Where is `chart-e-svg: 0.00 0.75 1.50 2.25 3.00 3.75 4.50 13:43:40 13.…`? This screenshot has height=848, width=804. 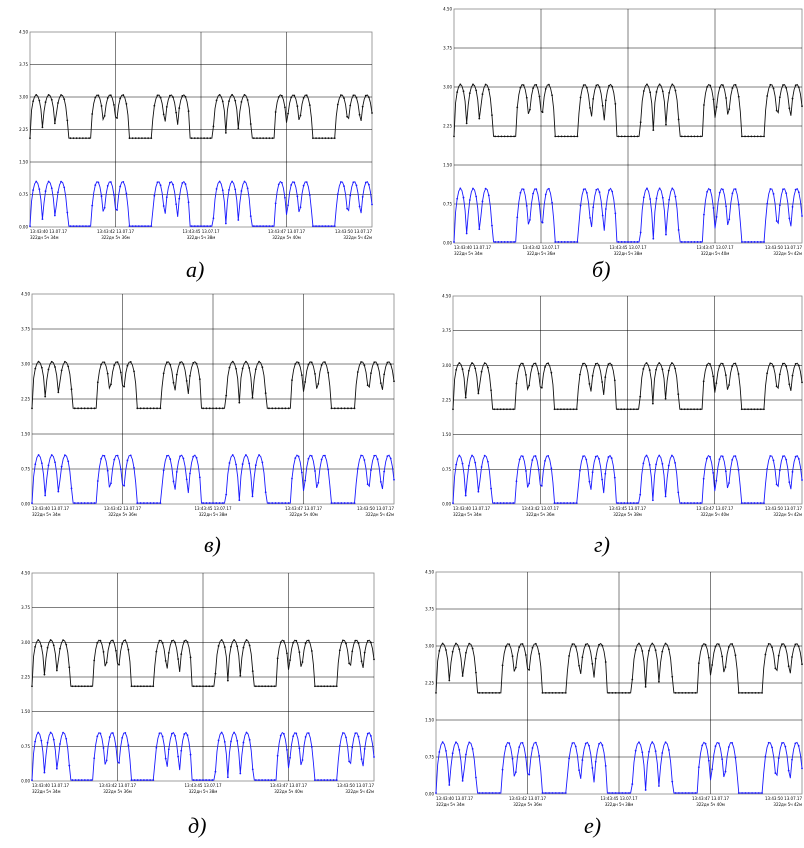 chart-e-svg: 0.00 0.75 1.50 2.25 3.00 3.75 4.50 13:43:40 13.… is located at coordinates (614, 688).